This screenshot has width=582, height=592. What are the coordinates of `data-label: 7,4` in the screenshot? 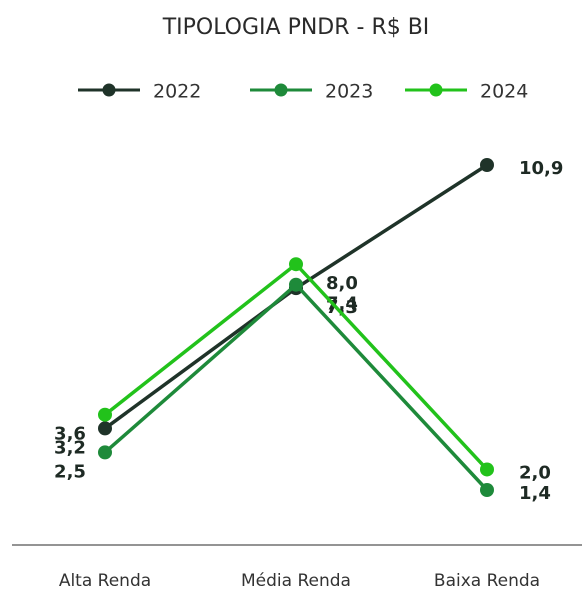 It's located at (342, 304).